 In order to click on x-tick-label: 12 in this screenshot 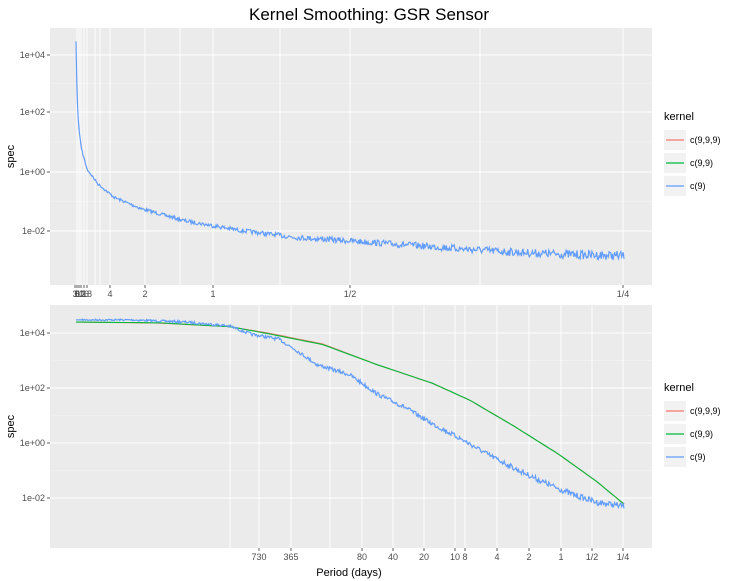, I will do `click(81, 294)`.